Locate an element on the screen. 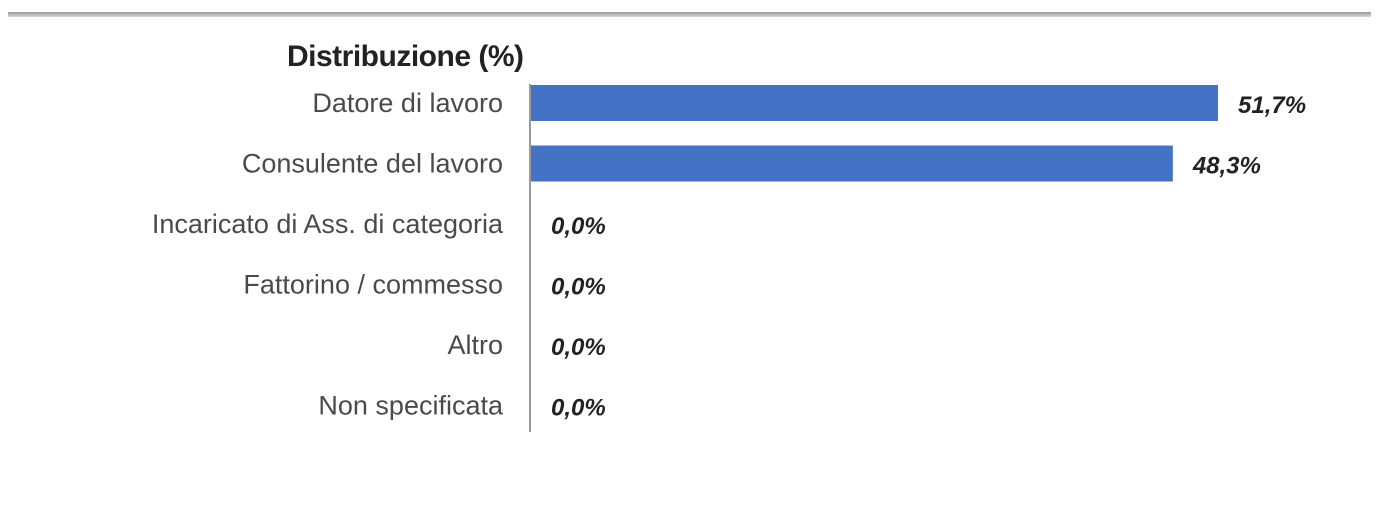 This screenshot has width=1379, height=515. chart-title: Distribuzione (%) is located at coordinates (405, 56).